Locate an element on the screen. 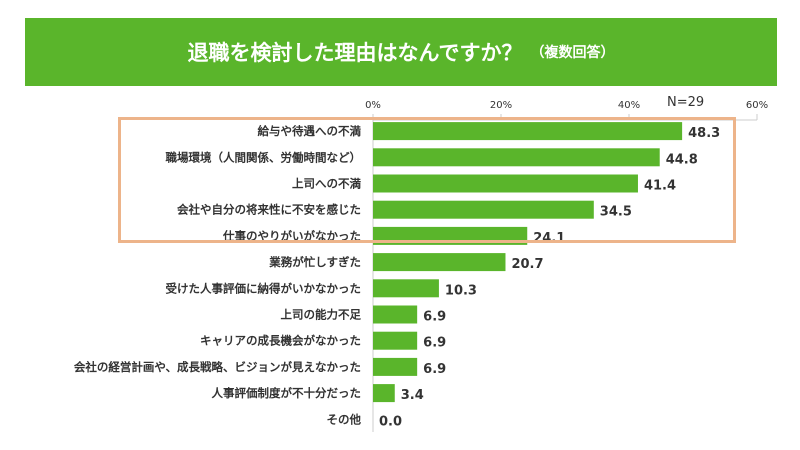  data-label: 0.0 is located at coordinates (390, 421).